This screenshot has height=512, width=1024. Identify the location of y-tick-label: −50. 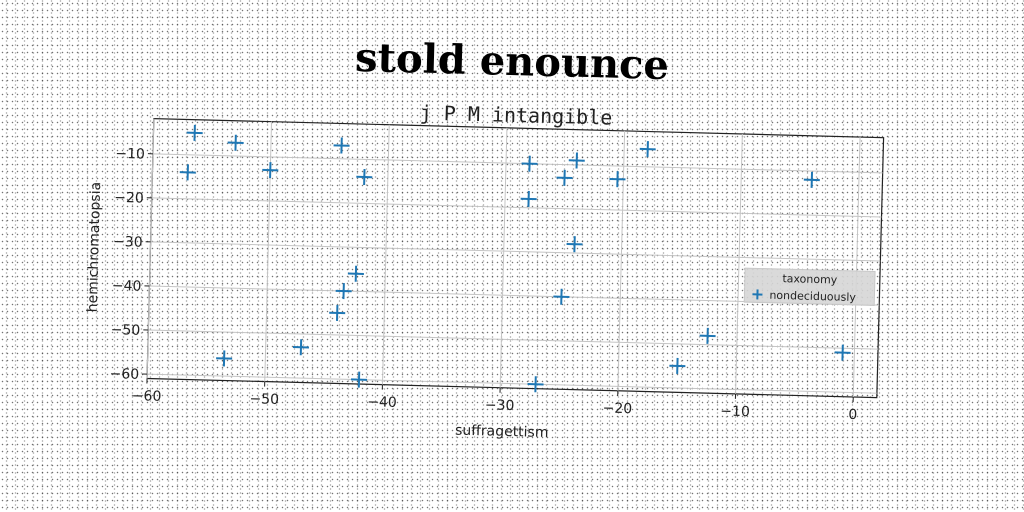
(126, 330).